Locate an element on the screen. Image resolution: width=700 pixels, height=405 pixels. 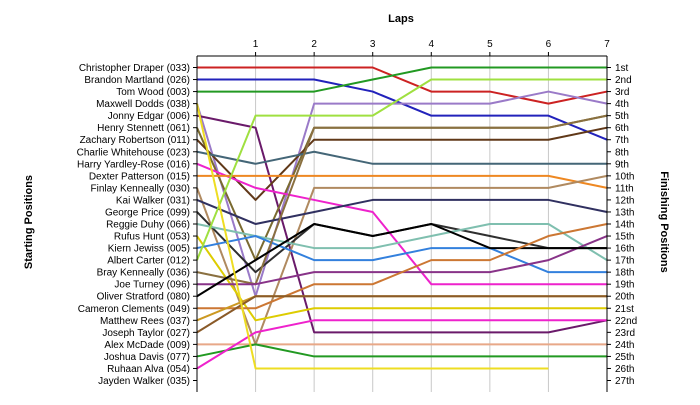
start-label: Rufus Hunt (053) is located at coordinates (152, 237).